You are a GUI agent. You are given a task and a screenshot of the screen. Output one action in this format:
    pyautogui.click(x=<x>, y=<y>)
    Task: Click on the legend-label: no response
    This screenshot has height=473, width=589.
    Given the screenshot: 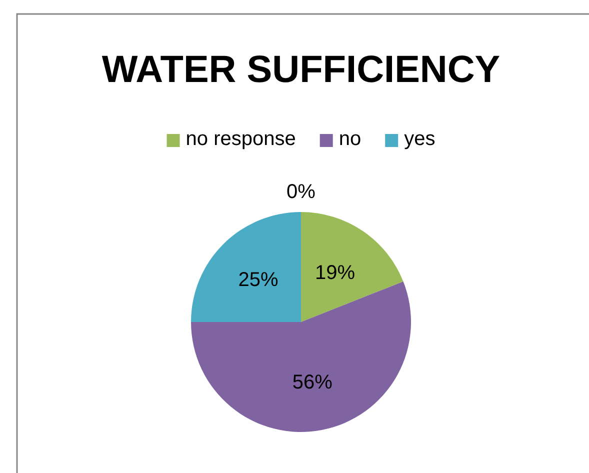 What is the action you would take?
    pyautogui.click(x=241, y=139)
    